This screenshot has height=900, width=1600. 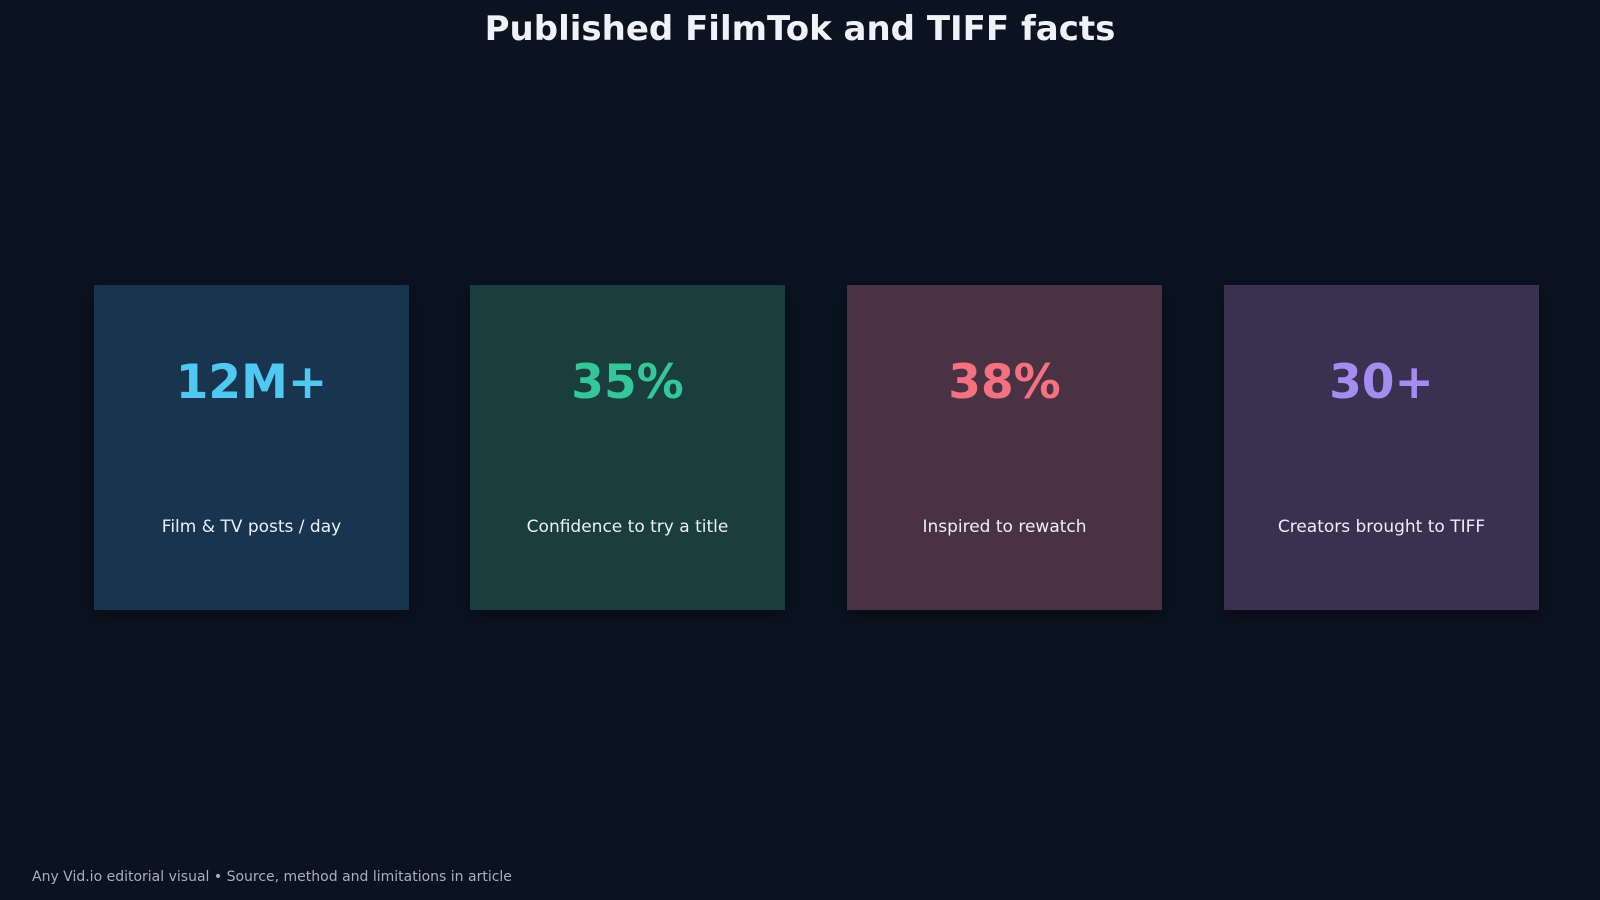 What do you see at coordinates (251, 382) in the screenshot?
I see `stat-value: 12M+` at bounding box center [251, 382].